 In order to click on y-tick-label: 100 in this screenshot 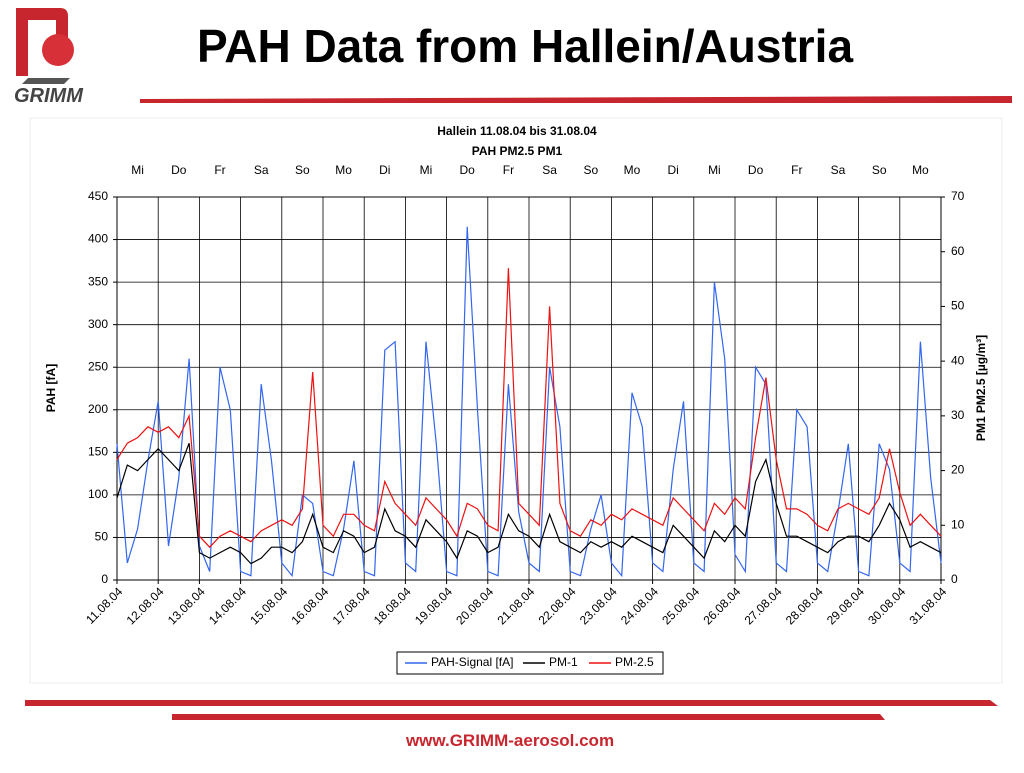, I will do `click(98, 494)`.